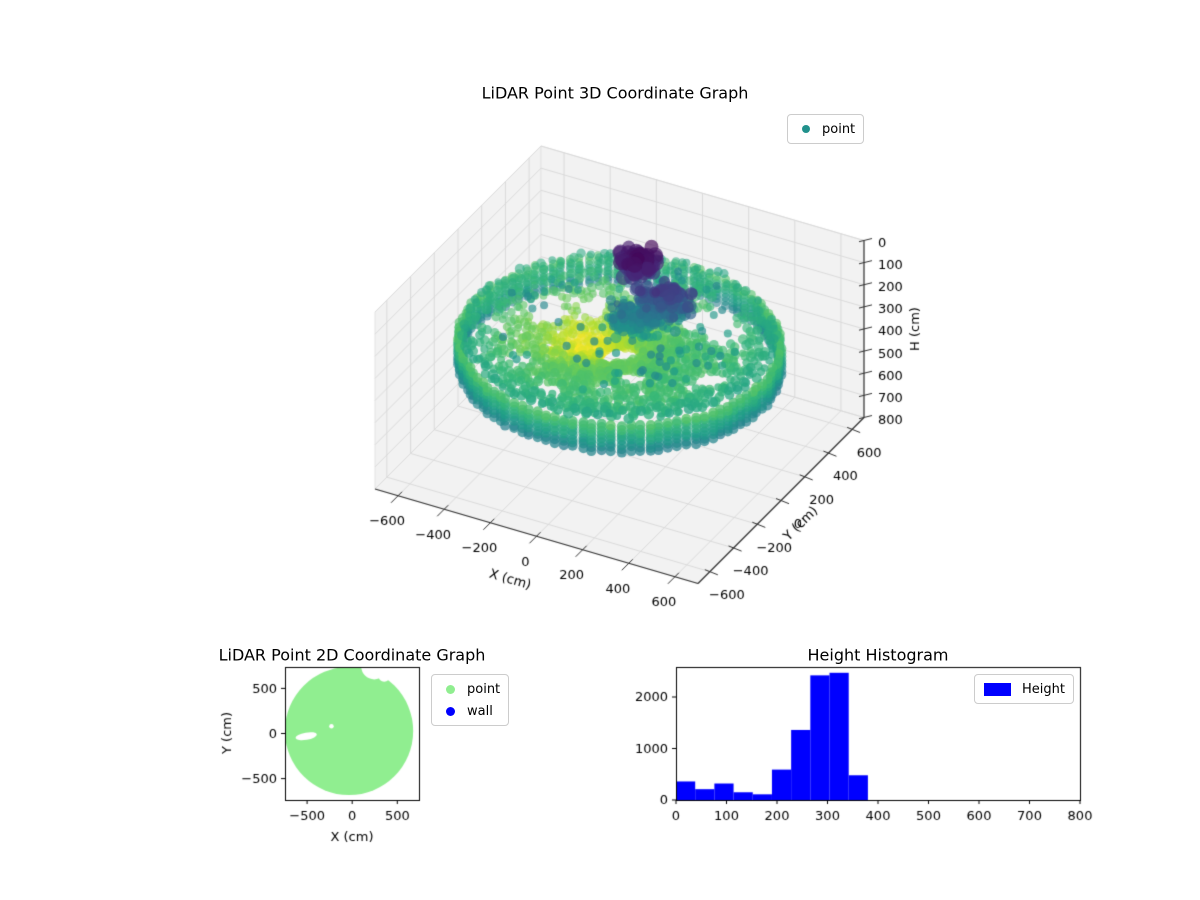 The height and width of the screenshot is (900, 1200). Describe the element at coordinates (615, 93) in the screenshot. I see `plot3d-title: LiDAR Point 3D Coordinate Graph` at that location.